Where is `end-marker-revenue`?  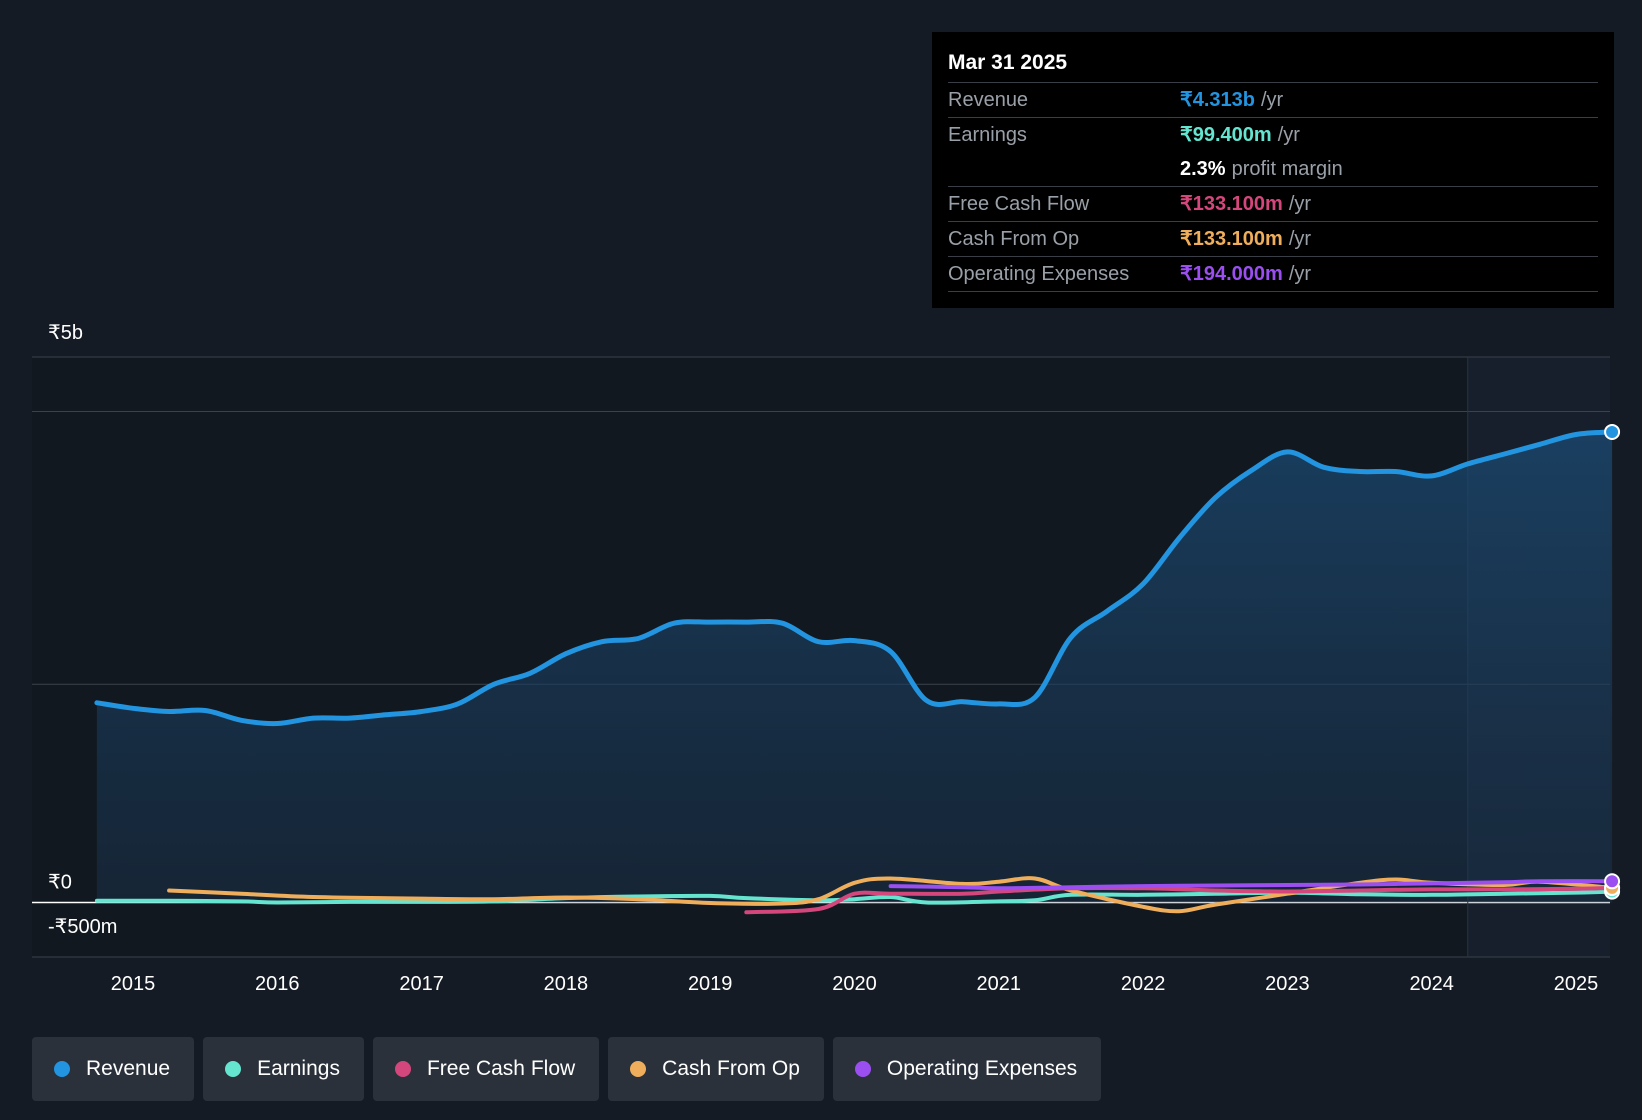 end-marker-revenue is located at coordinates (1612, 431).